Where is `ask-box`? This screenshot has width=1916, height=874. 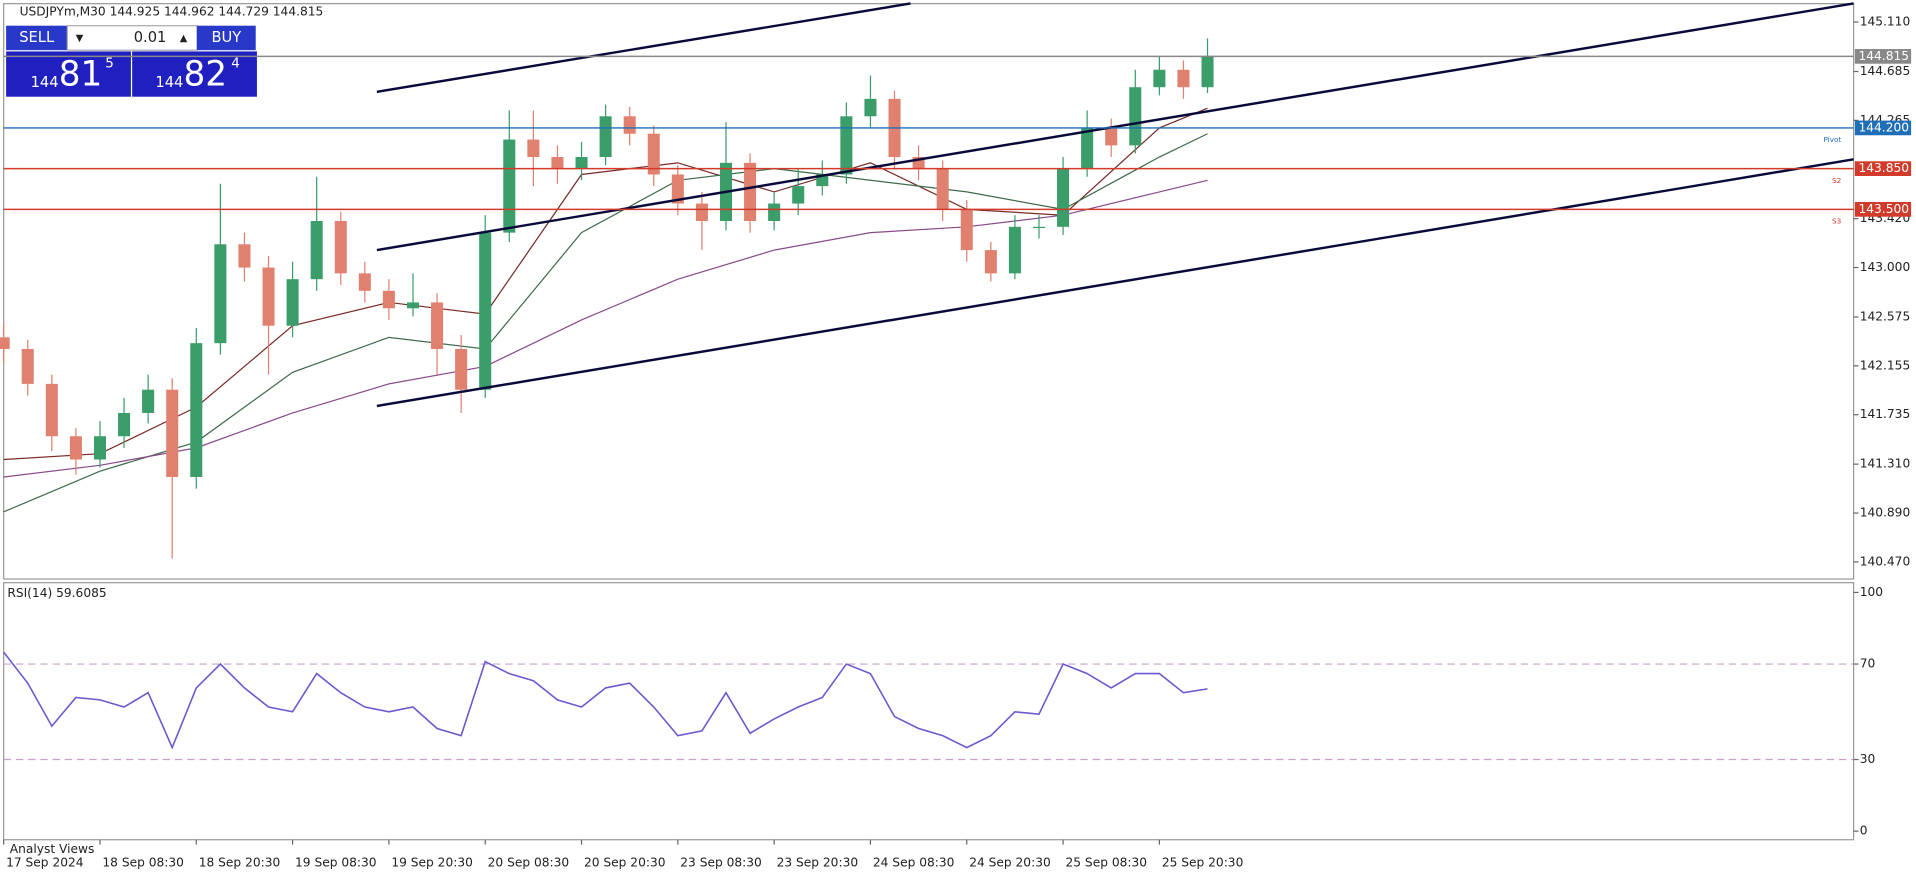 ask-box is located at coordinates (194, 74).